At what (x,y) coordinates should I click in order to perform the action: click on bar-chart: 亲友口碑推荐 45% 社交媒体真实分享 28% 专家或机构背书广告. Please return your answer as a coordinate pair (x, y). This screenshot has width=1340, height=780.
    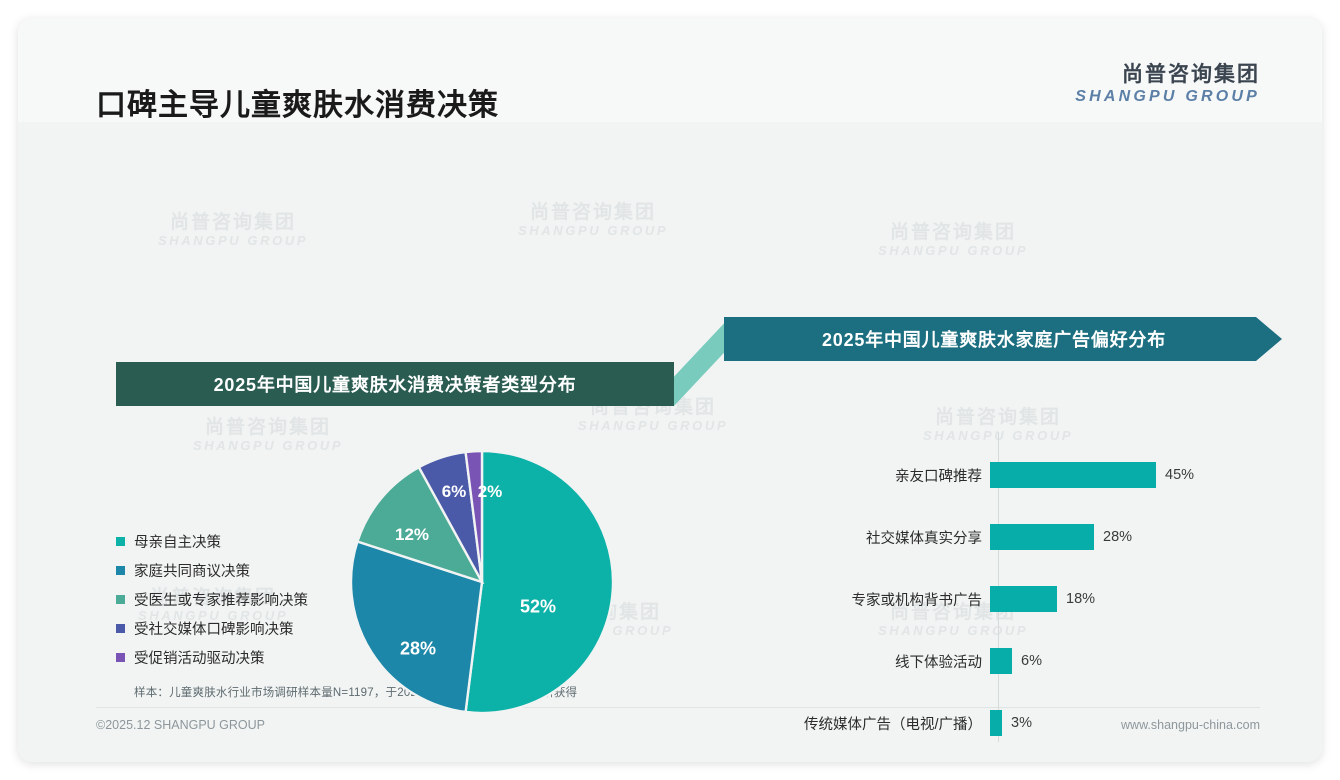
    Looking at the image, I should click on (1008, 587).